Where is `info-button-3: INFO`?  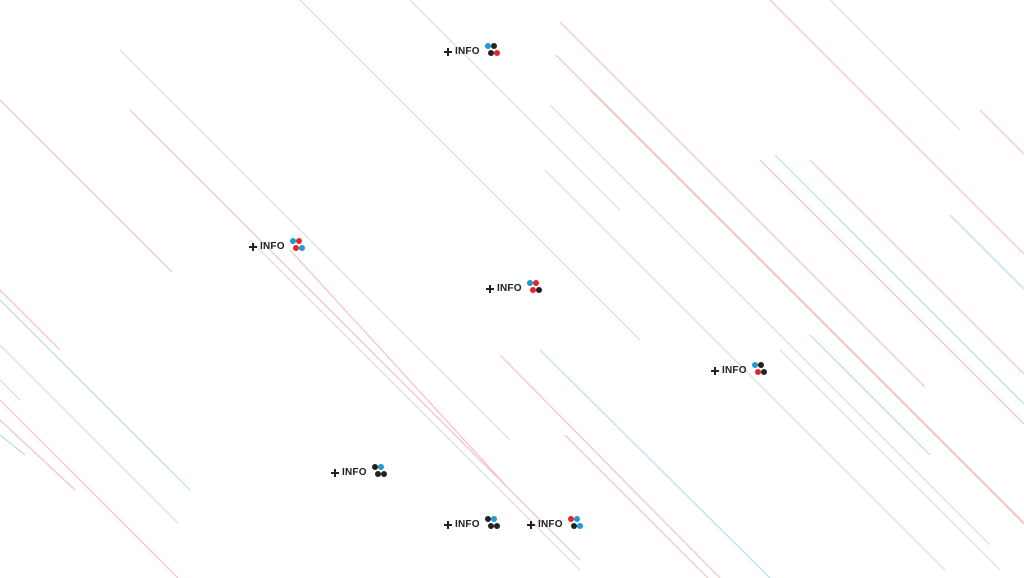
info-button-3: INFO is located at coordinates (514, 288).